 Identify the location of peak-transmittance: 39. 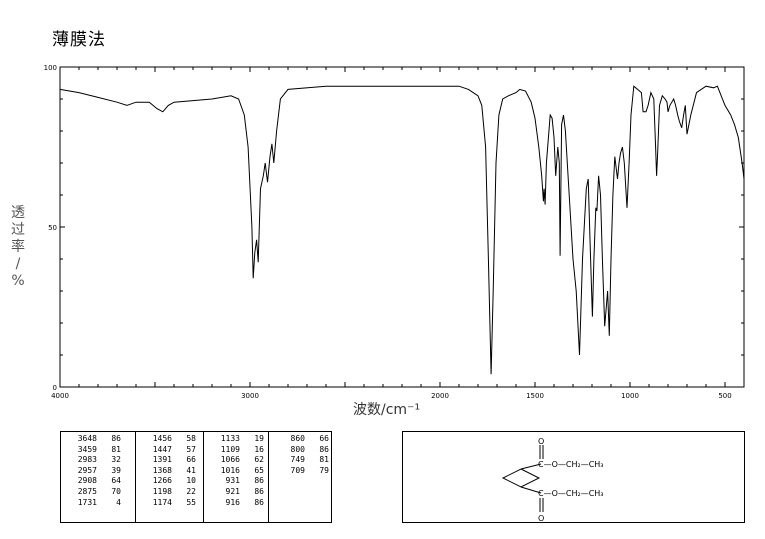
(116, 470).